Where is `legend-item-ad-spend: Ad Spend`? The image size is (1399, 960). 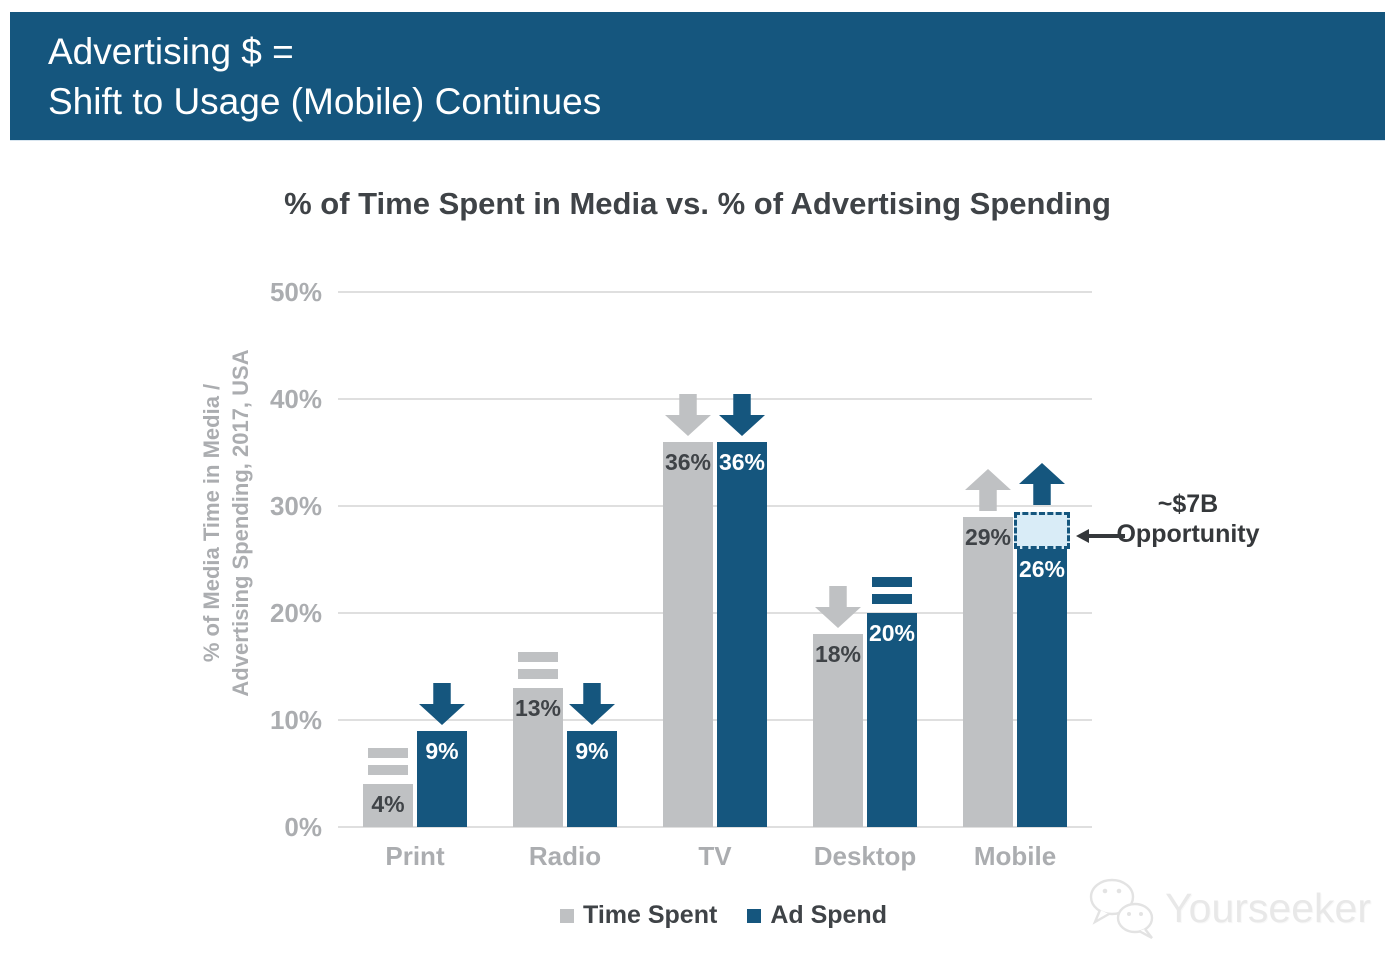
legend-item-ad-spend: Ad Spend is located at coordinates (817, 915).